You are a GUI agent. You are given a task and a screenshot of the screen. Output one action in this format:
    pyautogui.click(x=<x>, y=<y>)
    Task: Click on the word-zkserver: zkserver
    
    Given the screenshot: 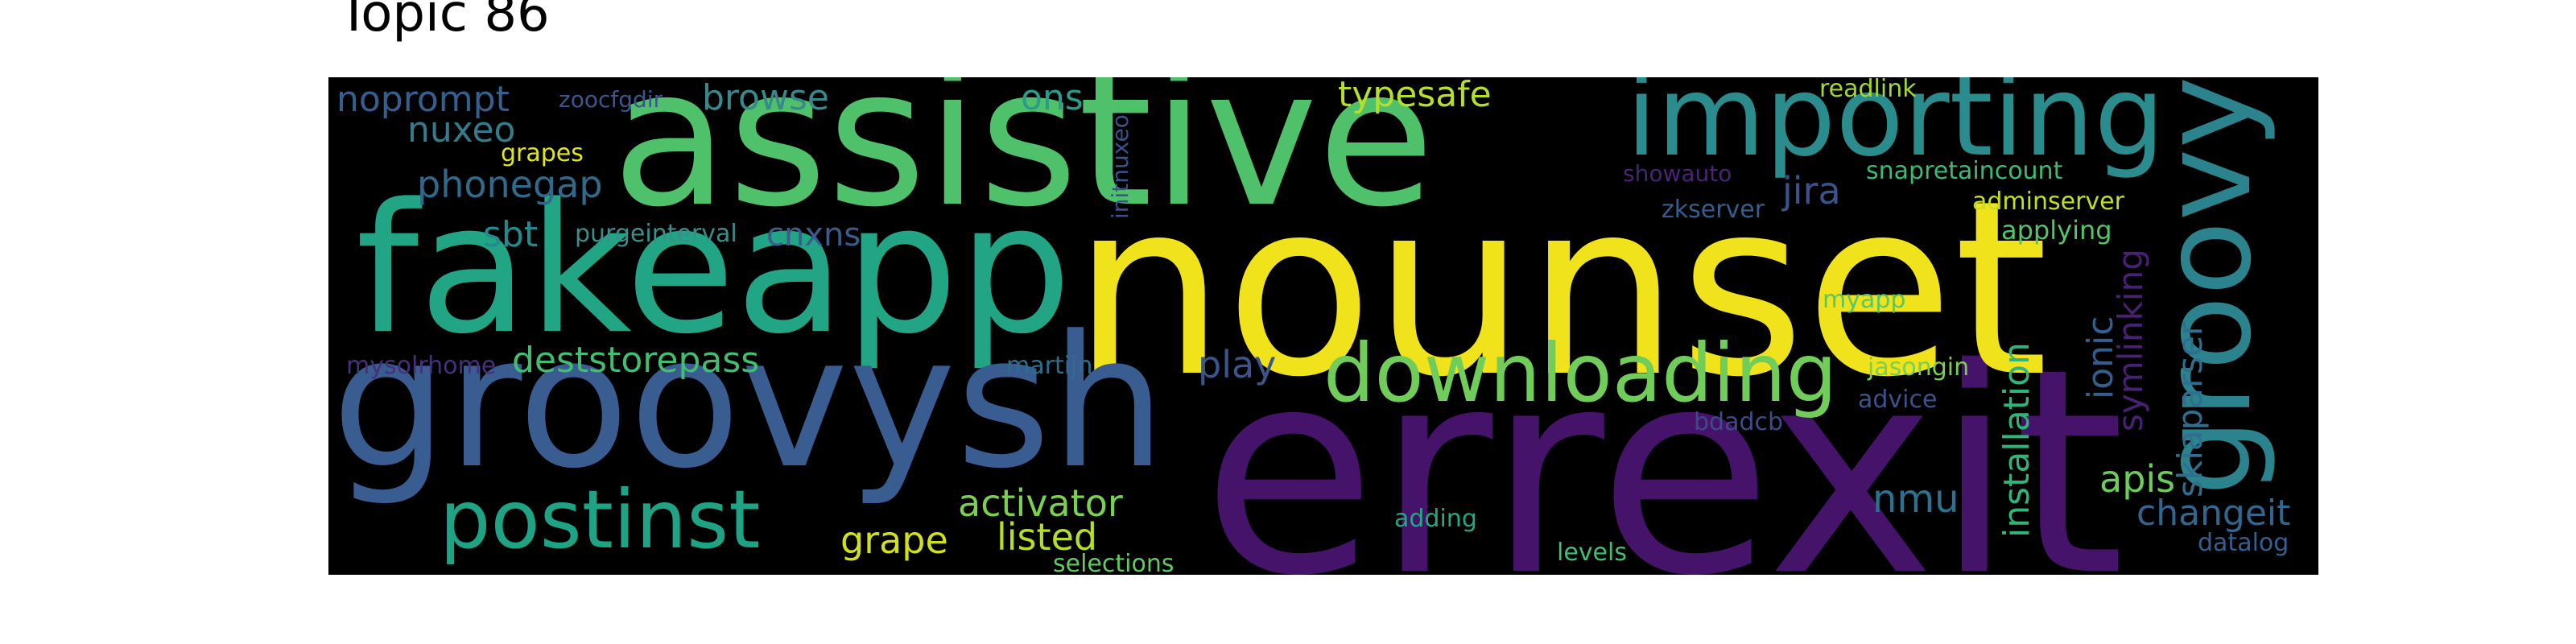 What is the action you would take?
    pyautogui.click(x=1713, y=210)
    